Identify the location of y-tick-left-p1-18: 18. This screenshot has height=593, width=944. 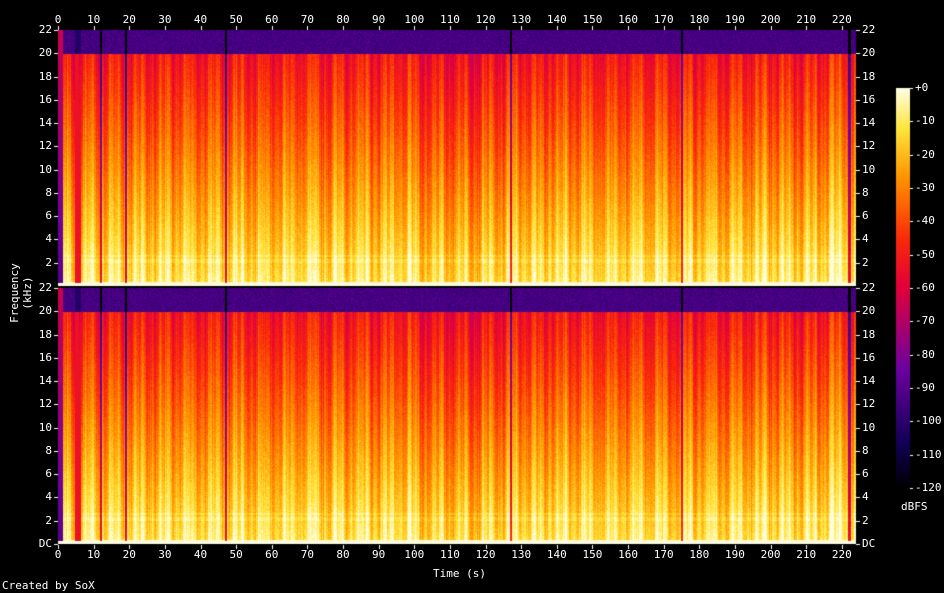
(45, 334).